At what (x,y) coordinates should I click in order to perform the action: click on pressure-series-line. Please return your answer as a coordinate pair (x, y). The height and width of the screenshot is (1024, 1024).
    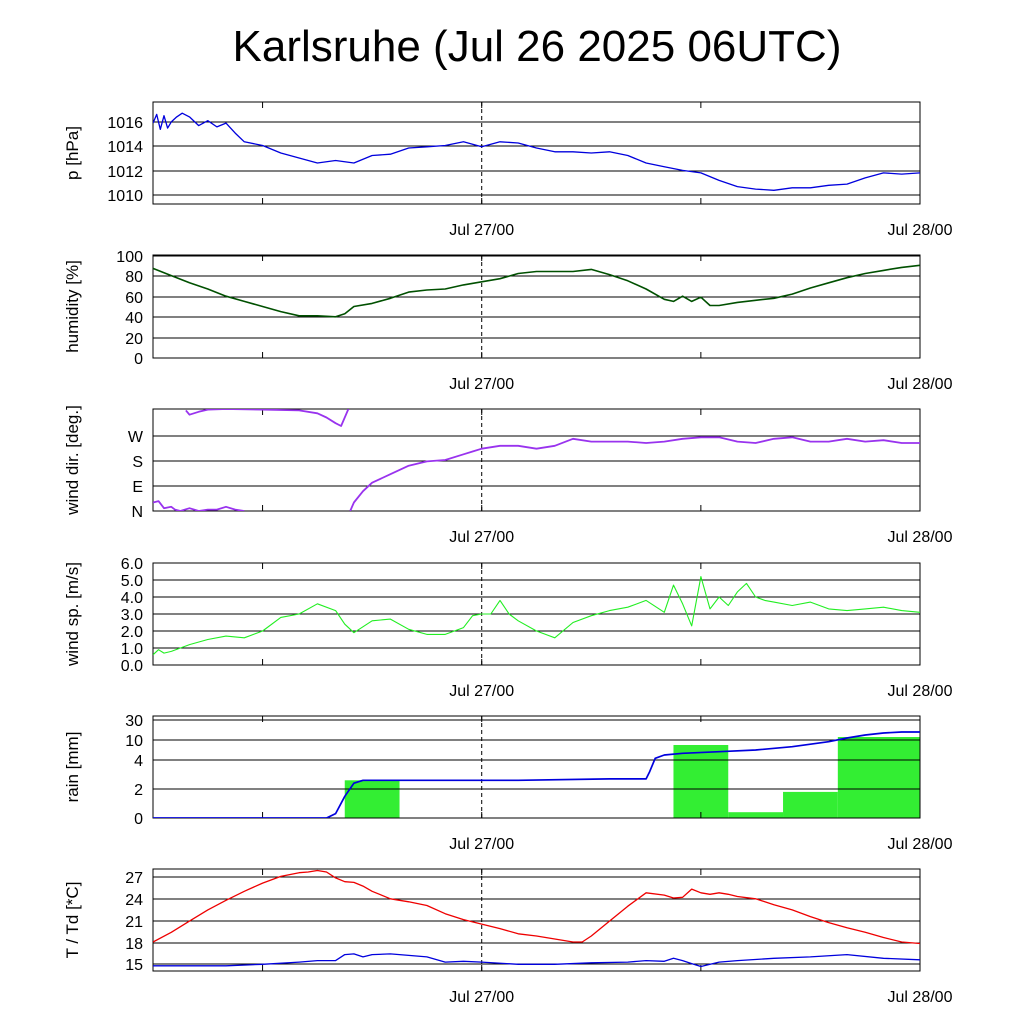
    Looking at the image, I should click on (536, 151).